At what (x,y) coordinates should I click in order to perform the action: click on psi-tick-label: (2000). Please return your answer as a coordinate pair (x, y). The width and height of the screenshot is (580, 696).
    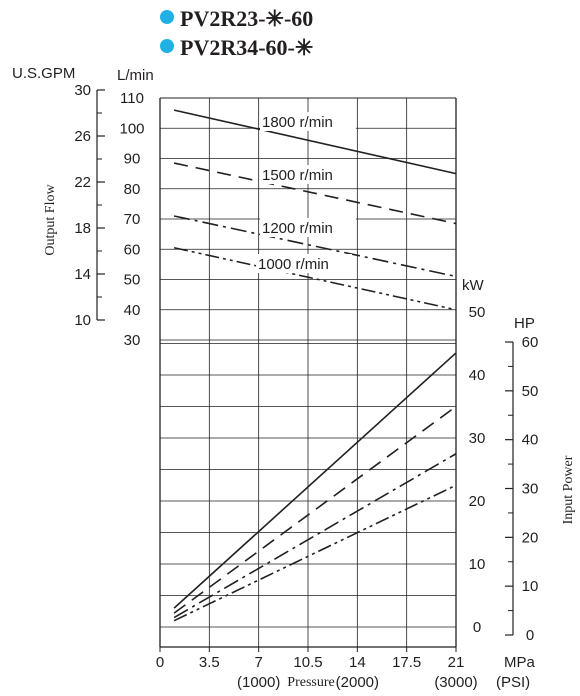
    Looking at the image, I should click on (357, 682).